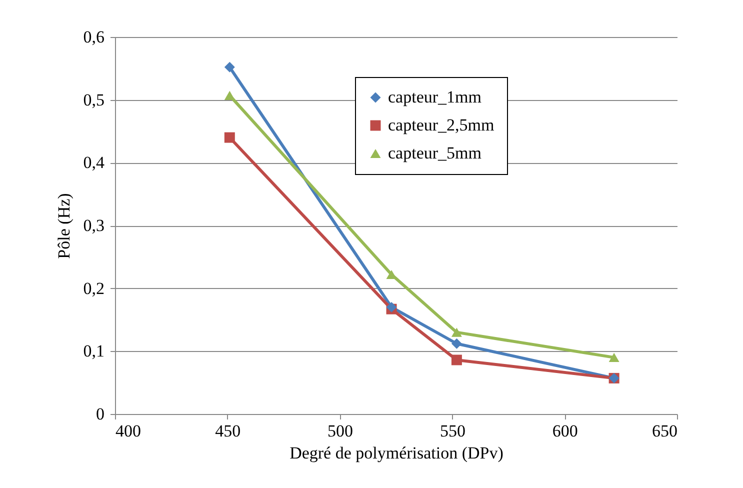 The image size is (743, 488). I want to click on y-tick-label: 0, so click(100, 414).